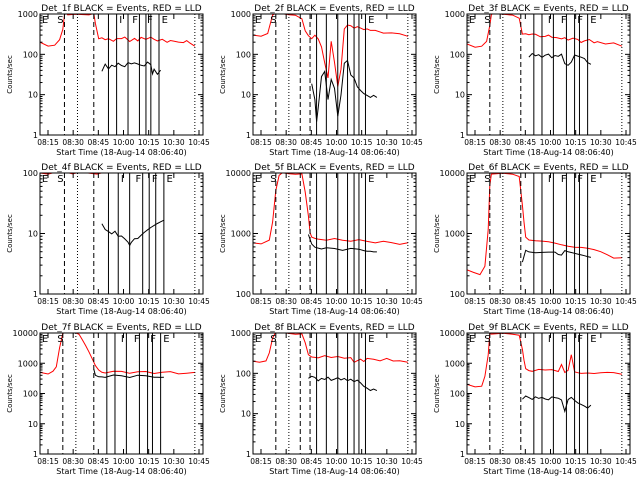 Image resolution: width=640 pixels, height=480 pixels. What do you see at coordinates (548, 168) in the screenshot?
I see `panel-title: Det_6f BLACK = Events, RED = LLD` at bounding box center [548, 168].